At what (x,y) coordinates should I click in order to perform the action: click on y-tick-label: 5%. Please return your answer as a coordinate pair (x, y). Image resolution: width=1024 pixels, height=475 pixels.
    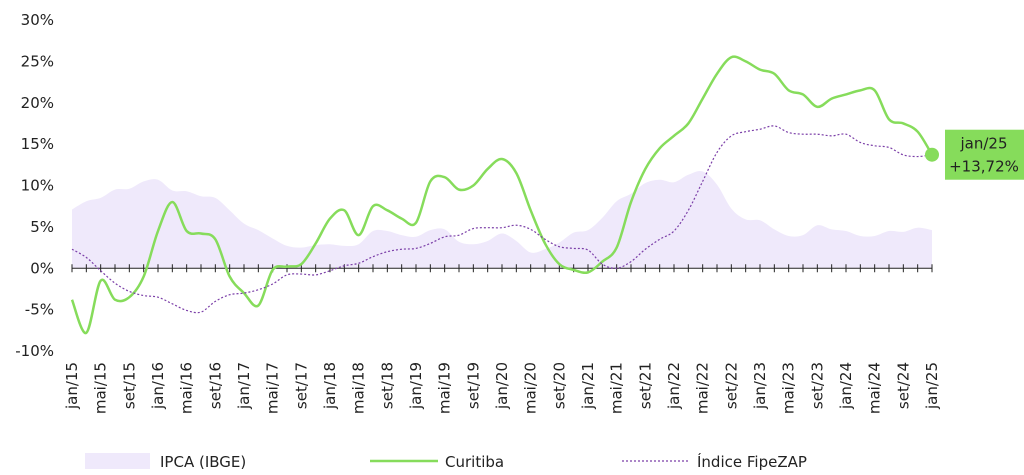
    Looking at the image, I should click on (42, 227).